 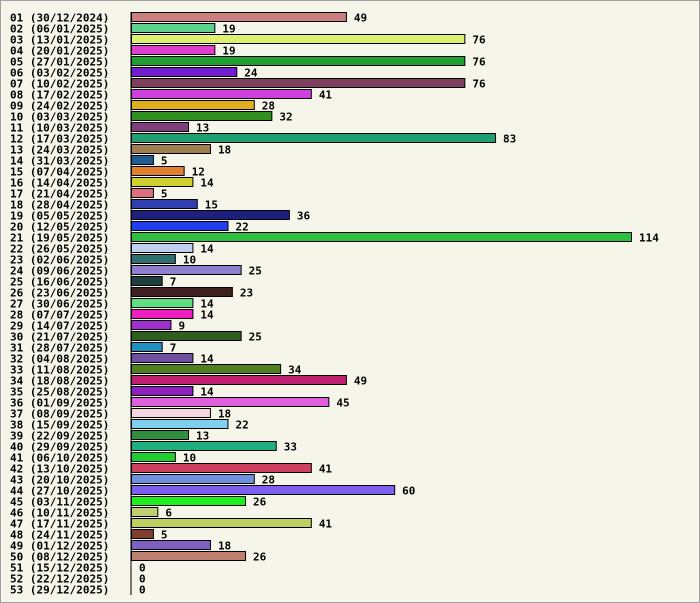 What do you see at coordinates (408, 491) in the screenshot?
I see `value-label: 60` at bounding box center [408, 491].